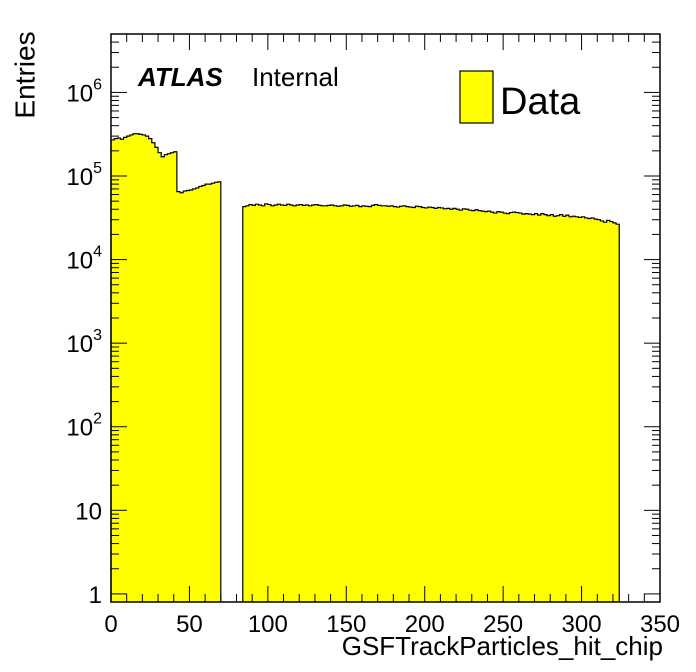 This screenshot has height=672, width=696. Describe the element at coordinates (166, 367) in the screenshot. I see `histogram-outline` at that location.